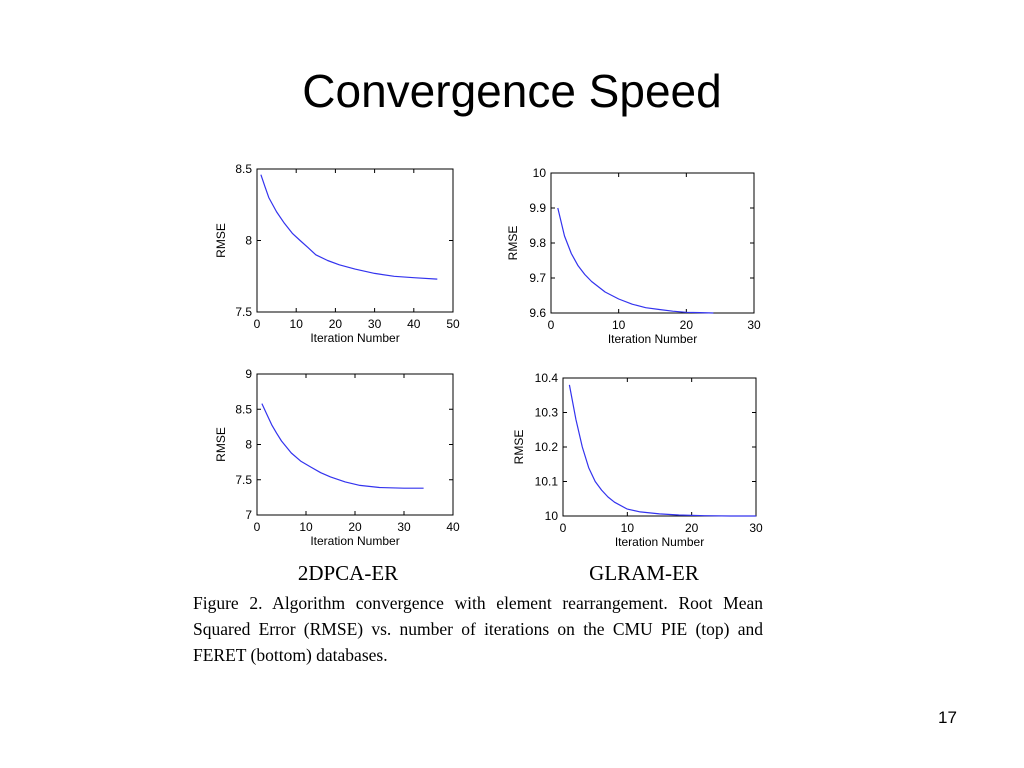 The height and width of the screenshot is (768, 1024). What do you see at coordinates (537, 243) in the screenshot?
I see `y-tick-label: 9.8` at bounding box center [537, 243].